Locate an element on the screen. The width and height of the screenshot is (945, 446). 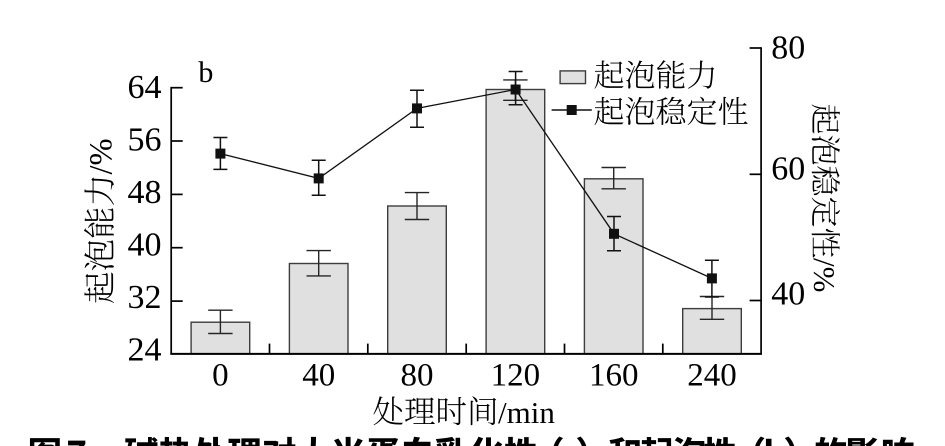
svg-text: 0 is located at coordinates (220, 375).